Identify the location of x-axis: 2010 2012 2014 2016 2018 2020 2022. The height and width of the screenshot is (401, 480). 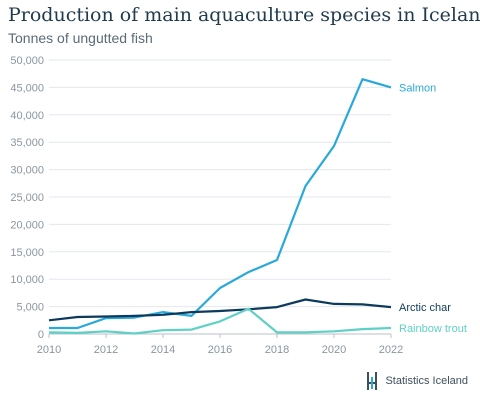
(220, 345).